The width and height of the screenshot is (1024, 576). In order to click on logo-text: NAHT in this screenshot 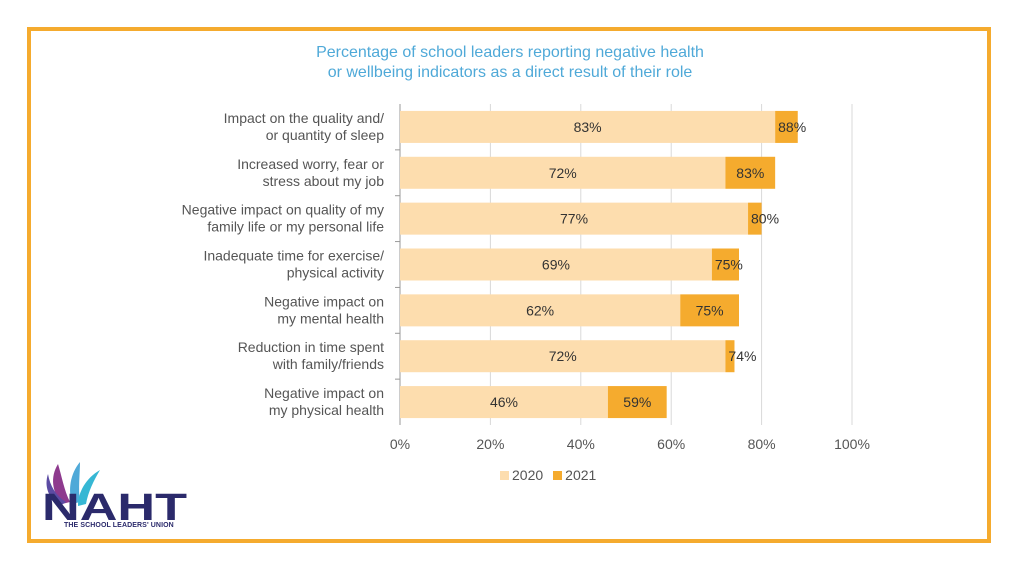, I will do `click(114, 508)`.